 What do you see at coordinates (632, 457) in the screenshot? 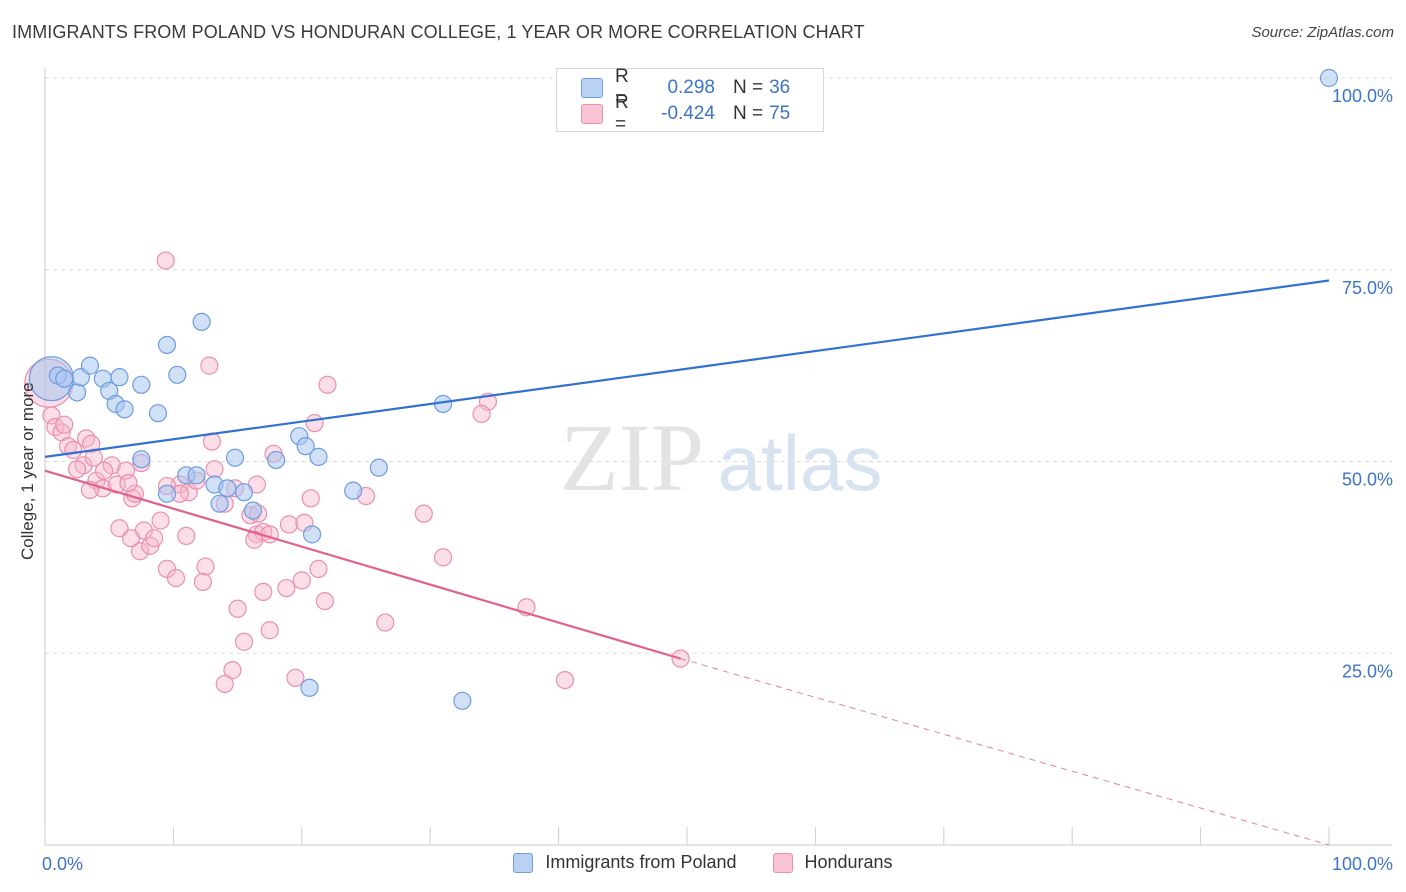
I see `watermark-zip: ZIP` at bounding box center [632, 457].